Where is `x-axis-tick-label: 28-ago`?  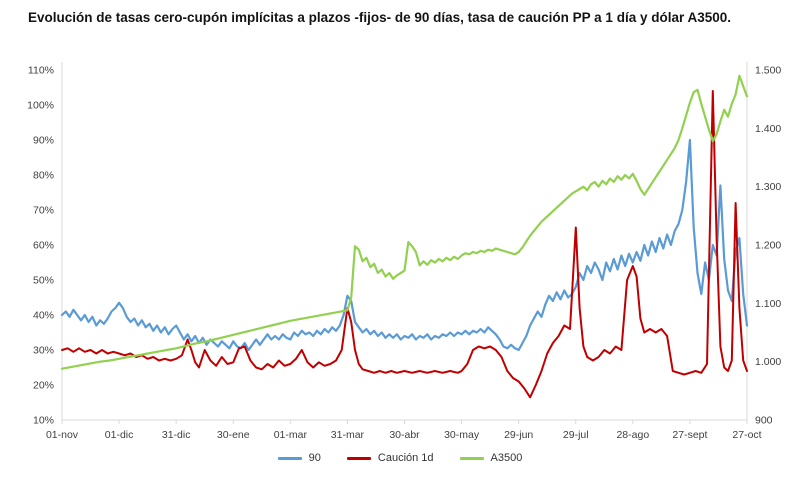 x-axis-tick-label: 28-ago is located at coordinates (632, 435).